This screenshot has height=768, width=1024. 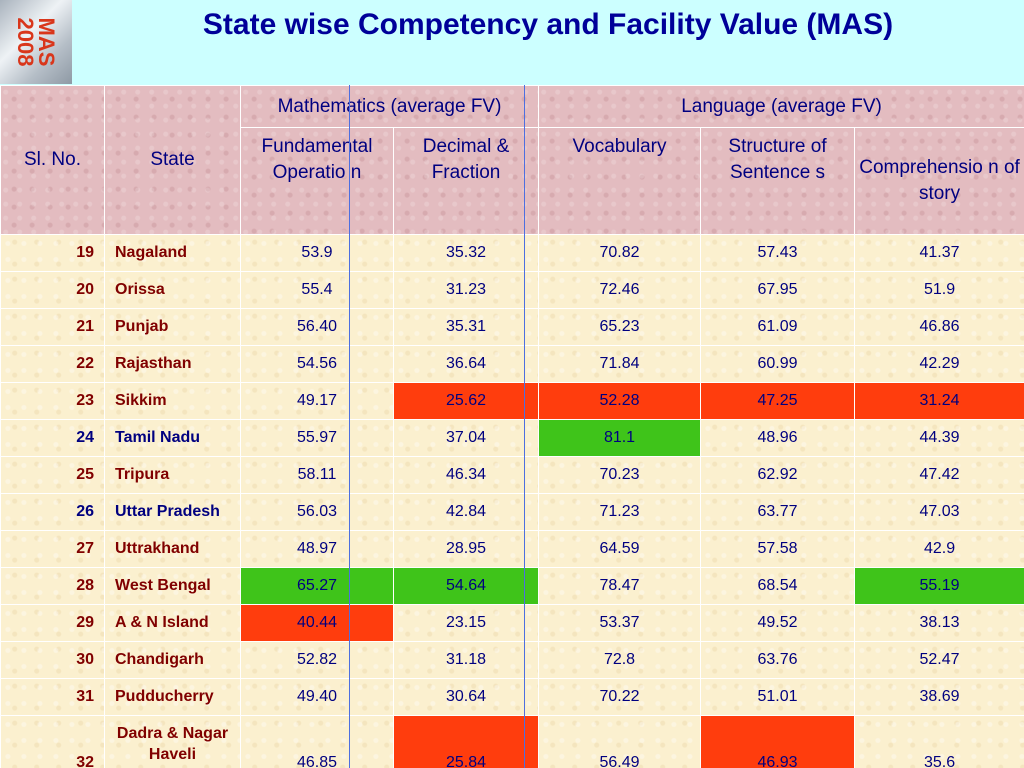 I want to click on table-row: 21 Punjab 56.40 35.31 65.23 61.09 46.86, so click(x=512, y=327).